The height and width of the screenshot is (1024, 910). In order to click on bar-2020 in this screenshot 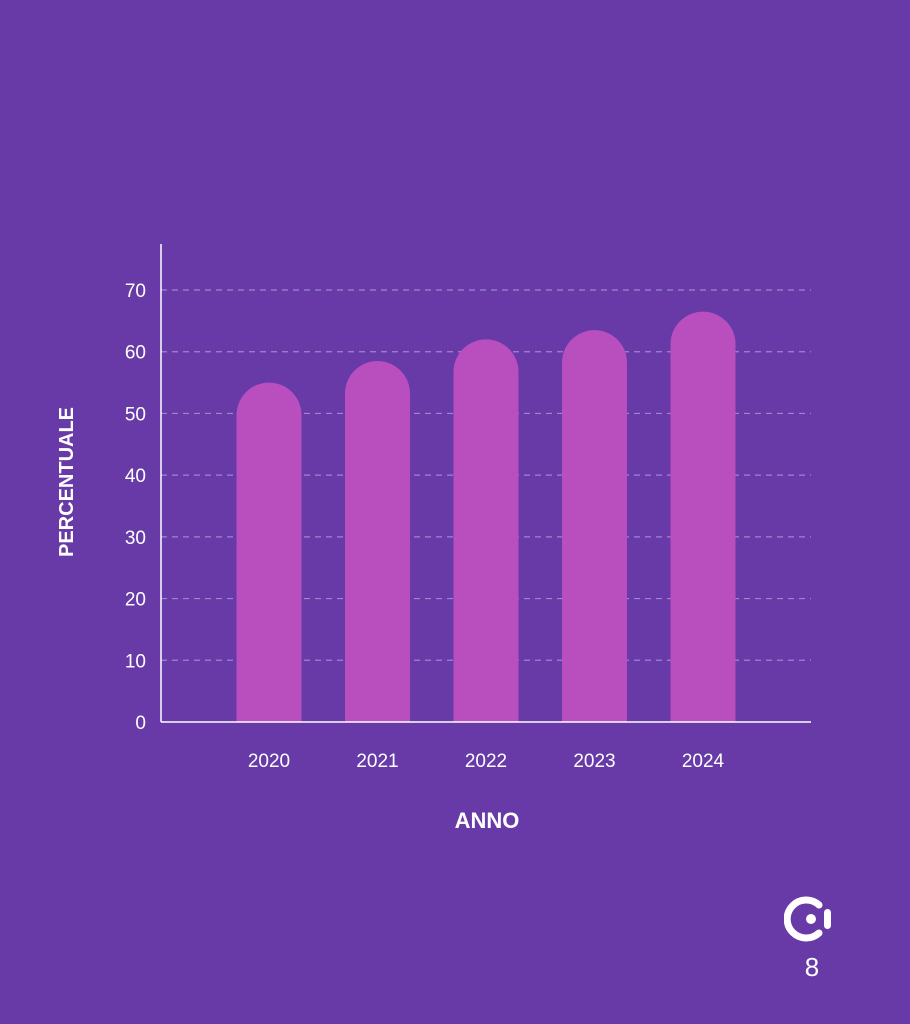, I will do `click(269, 552)`.